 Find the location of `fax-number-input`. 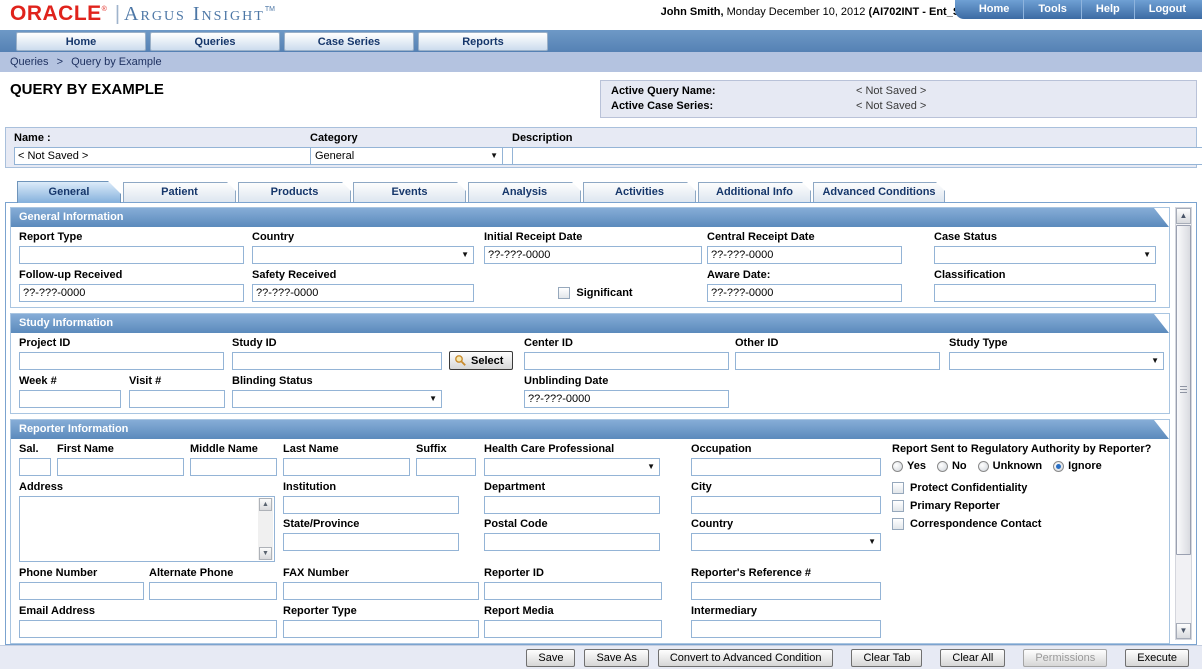

fax-number-input is located at coordinates (381, 591).